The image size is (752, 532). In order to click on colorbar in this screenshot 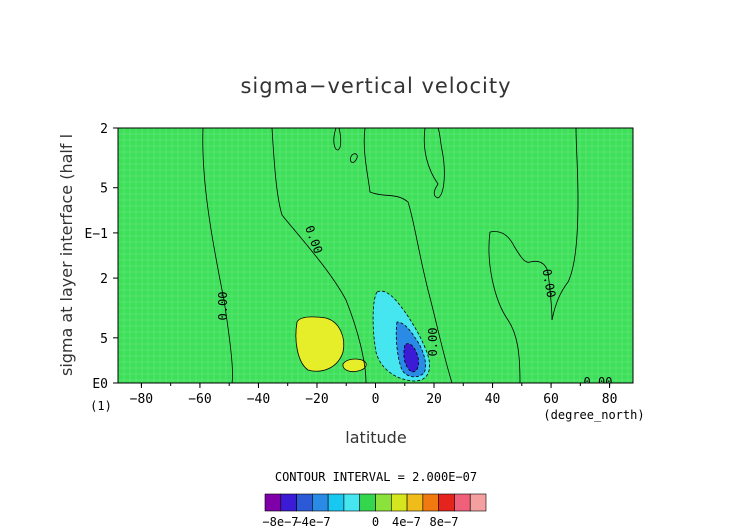, I will do `click(375, 502)`.